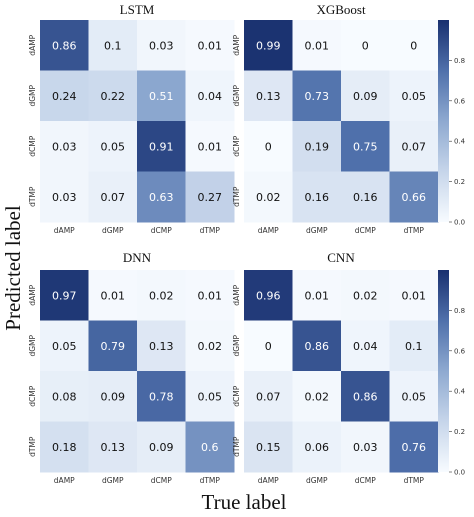 The height and width of the screenshot is (517, 474). I want to click on heatmap-cell-label: 0.18, so click(64, 447).